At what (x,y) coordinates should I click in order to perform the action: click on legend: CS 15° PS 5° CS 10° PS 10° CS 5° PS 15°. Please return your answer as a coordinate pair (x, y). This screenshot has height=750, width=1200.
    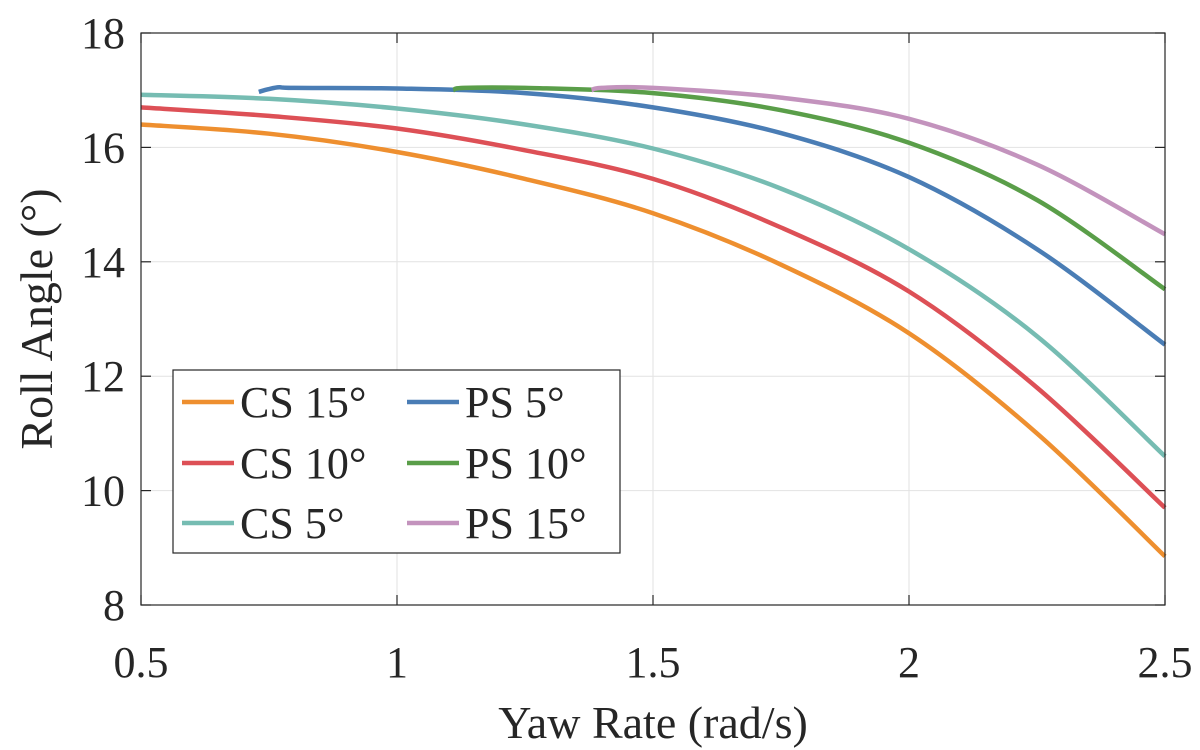
    Looking at the image, I should click on (396, 461).